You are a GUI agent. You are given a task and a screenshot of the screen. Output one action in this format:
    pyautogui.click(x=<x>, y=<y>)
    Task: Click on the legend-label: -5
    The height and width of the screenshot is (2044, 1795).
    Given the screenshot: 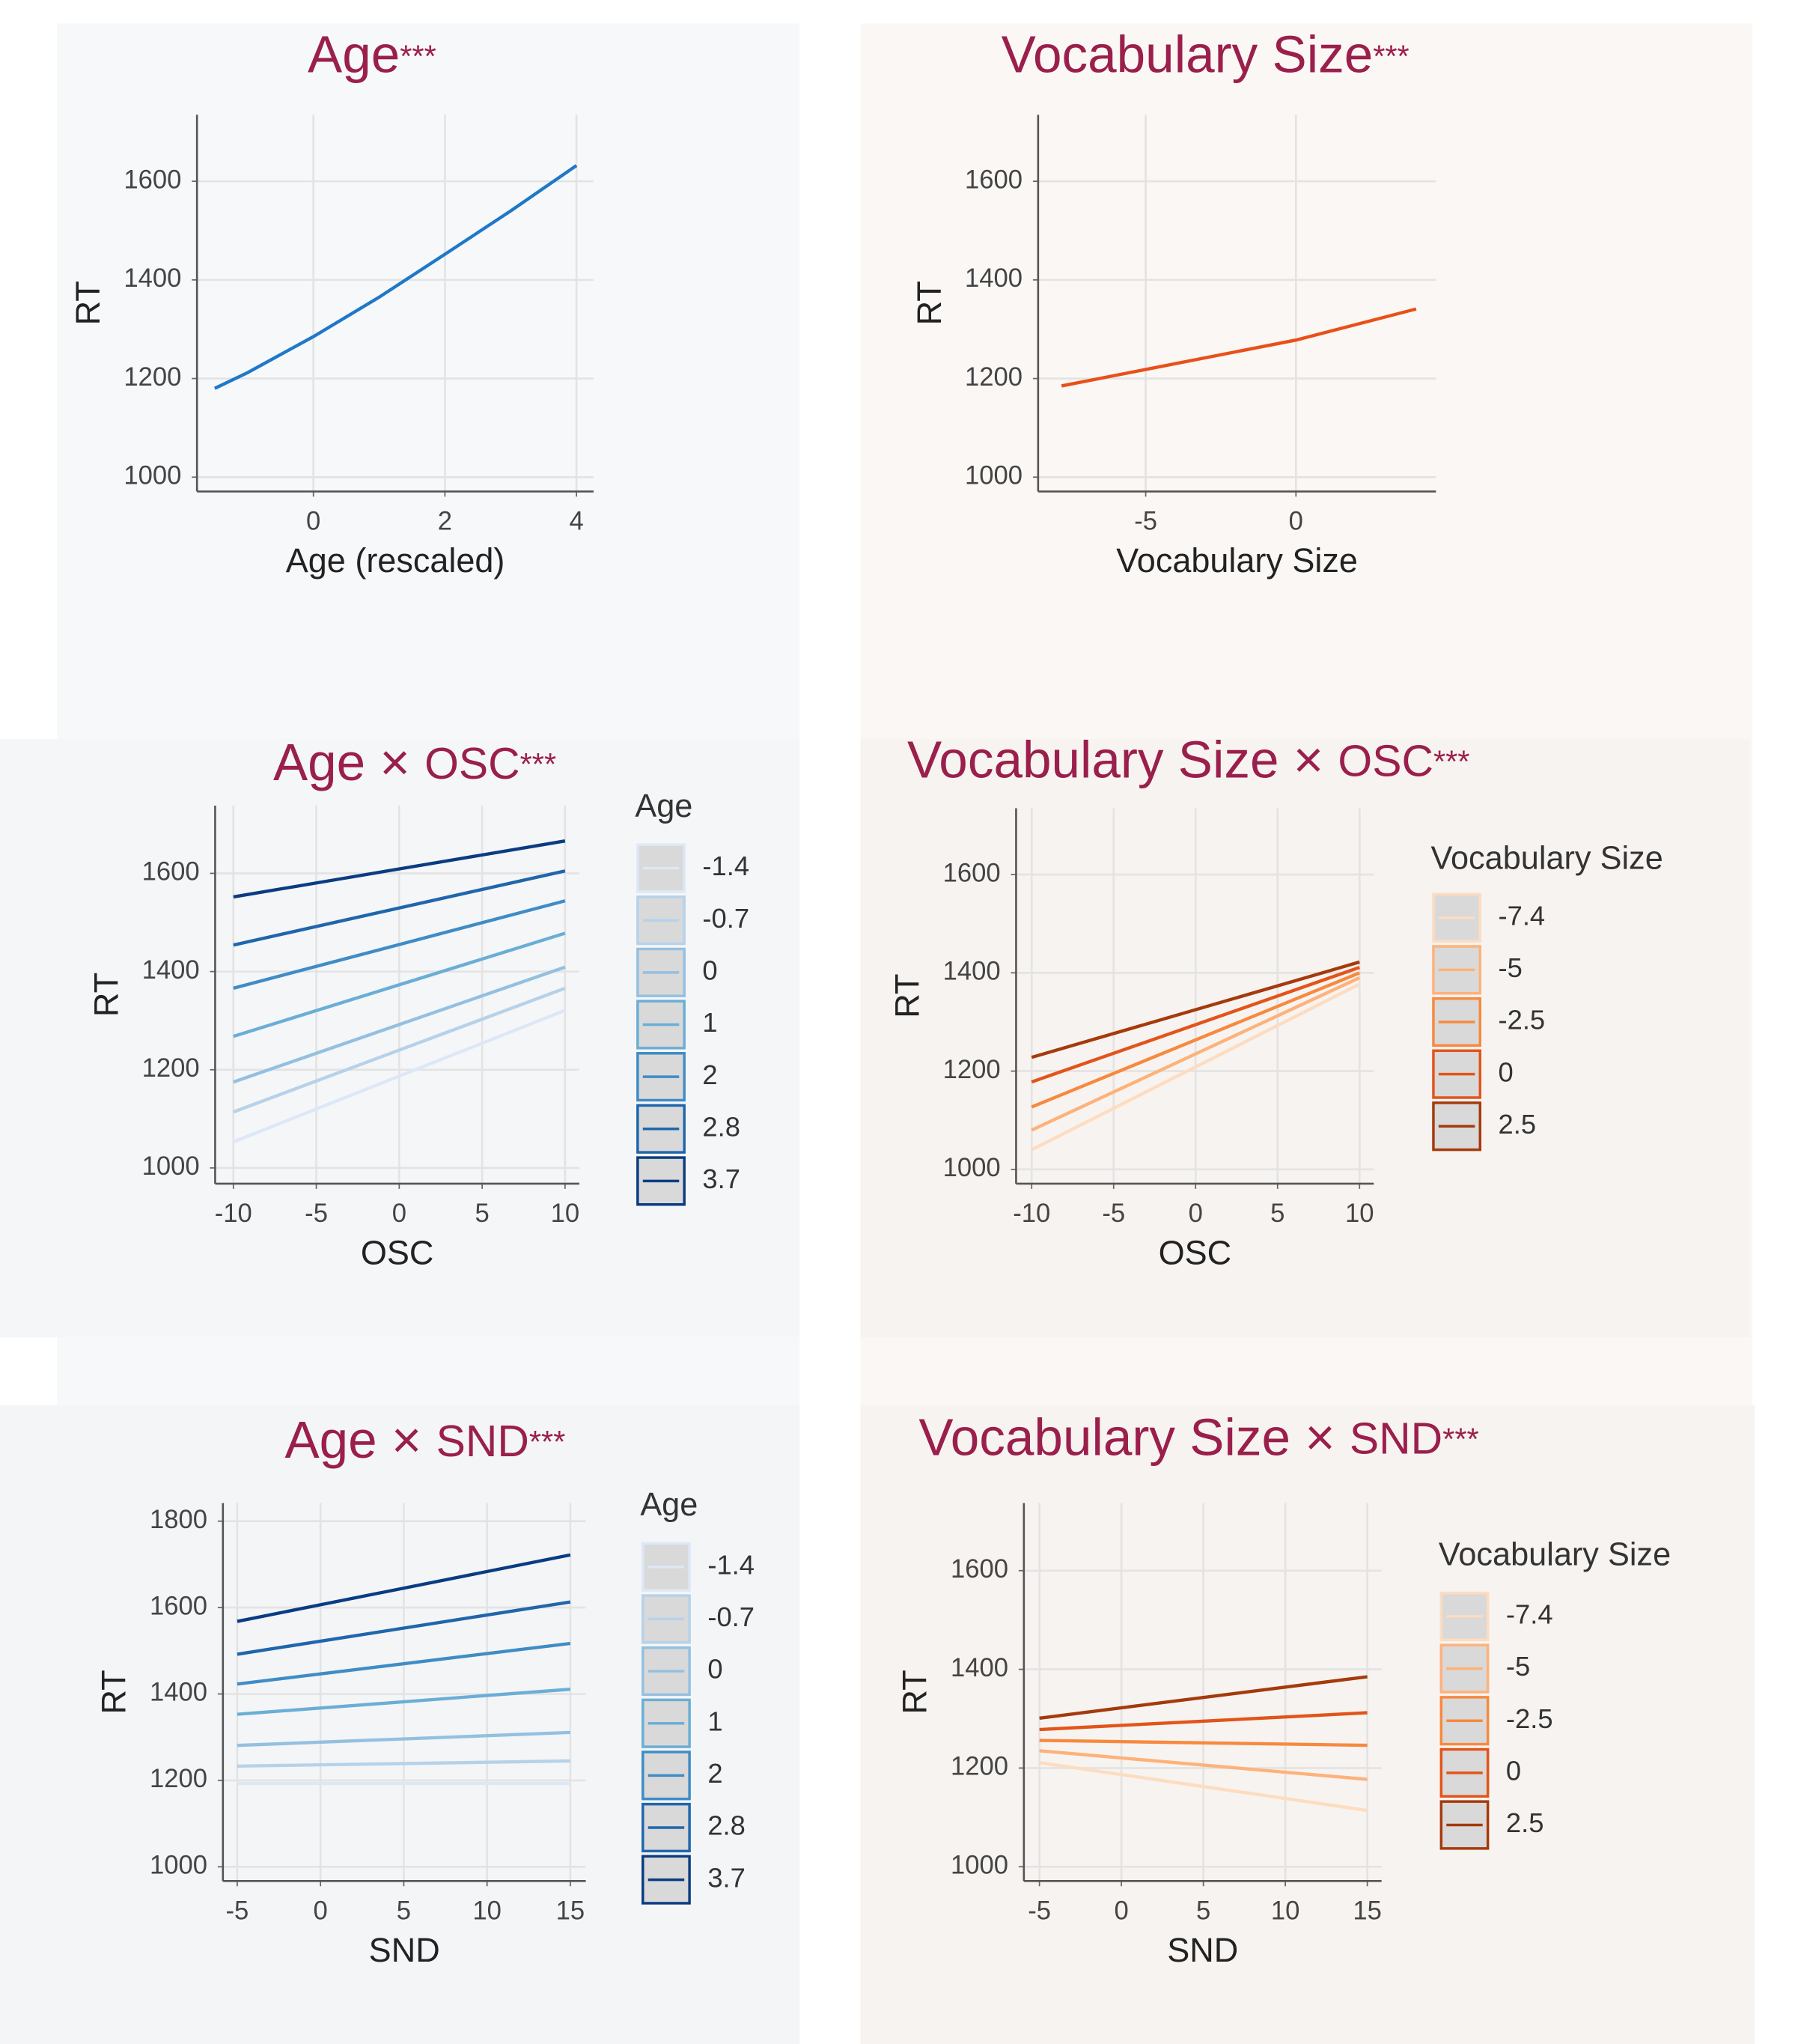 What is the action you would take?
    pyautogui.click(x=1518, y=1666)
    